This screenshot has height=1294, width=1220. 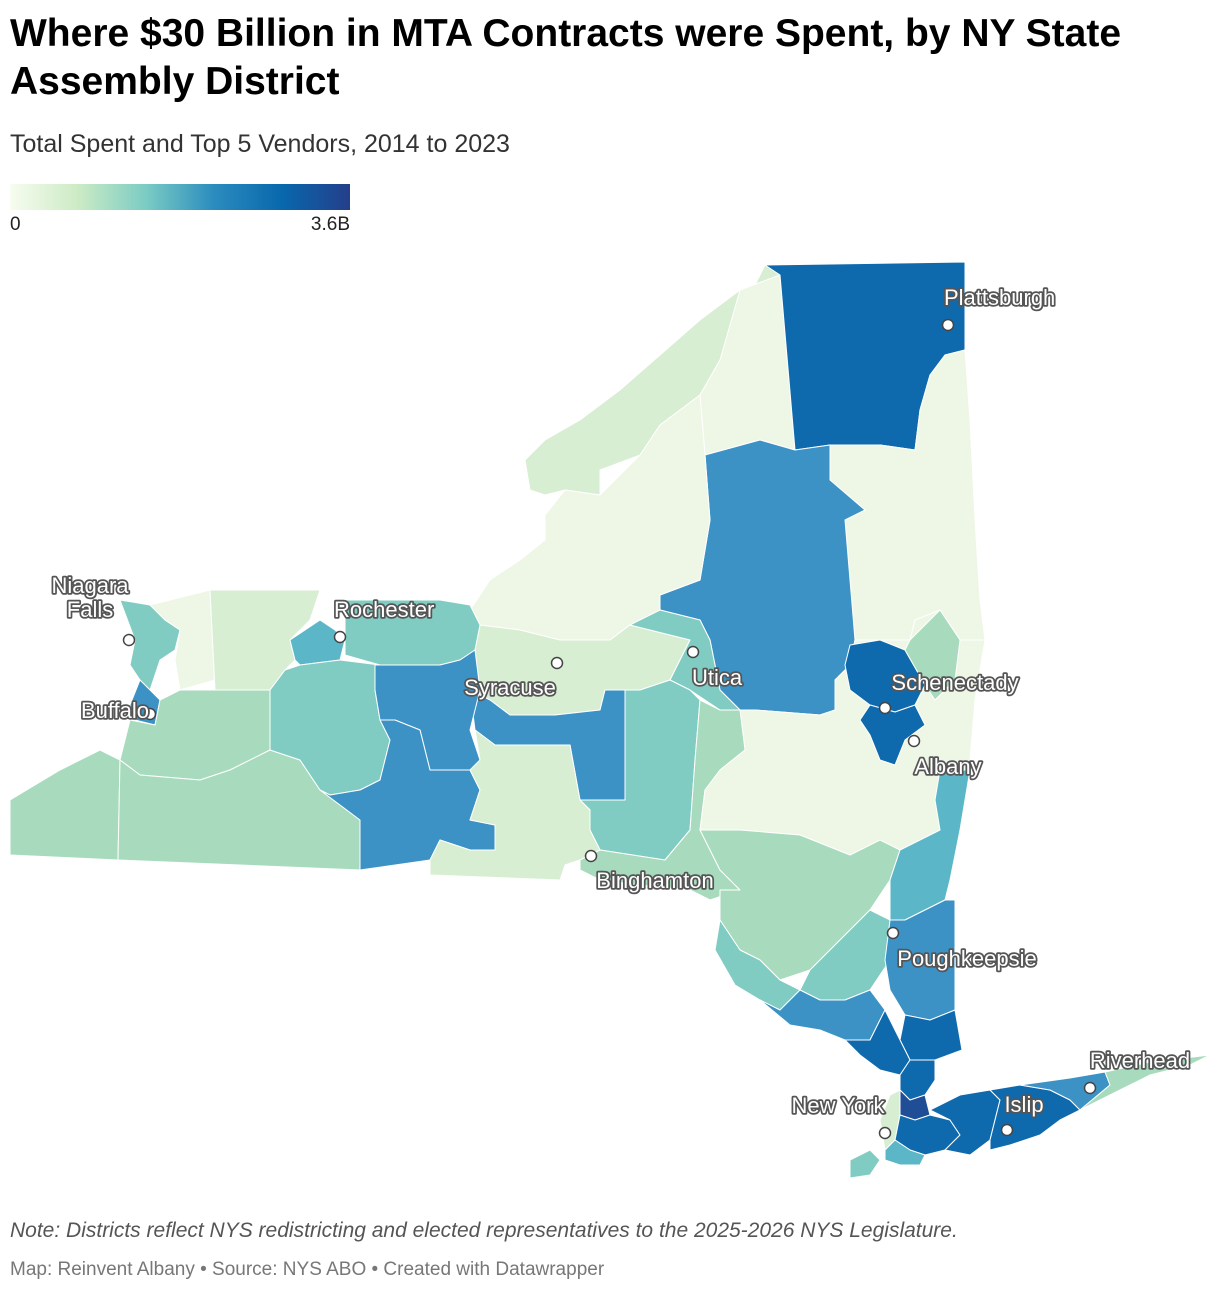 What do you see at coordinates (717, 677) in the screenshot?
I see `city-label-utica: Utica` at bounding box center [717, 677].